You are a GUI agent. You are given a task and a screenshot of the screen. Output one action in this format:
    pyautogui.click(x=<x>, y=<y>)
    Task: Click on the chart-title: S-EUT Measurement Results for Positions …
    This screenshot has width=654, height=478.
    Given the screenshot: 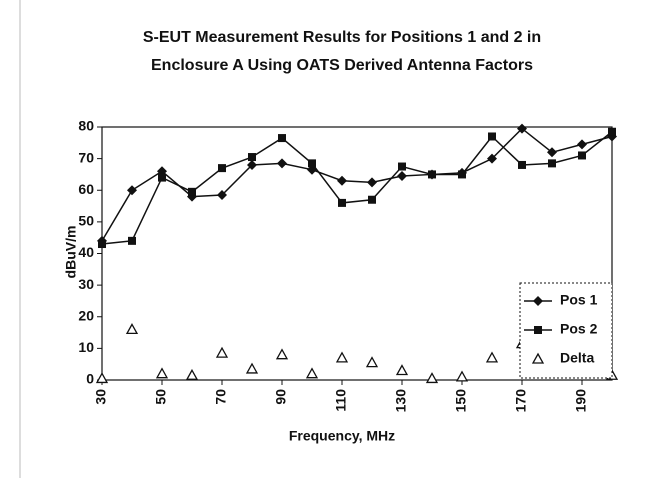 What is the action you would take?
    pyautogui.click(x=342, y=37)
    